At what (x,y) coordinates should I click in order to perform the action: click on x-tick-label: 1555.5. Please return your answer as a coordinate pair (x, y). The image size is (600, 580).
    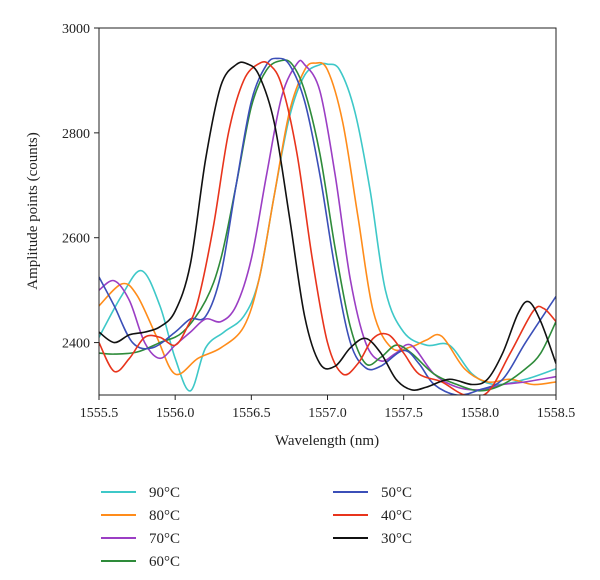
    Looking at the image, I should click on (99, 413).